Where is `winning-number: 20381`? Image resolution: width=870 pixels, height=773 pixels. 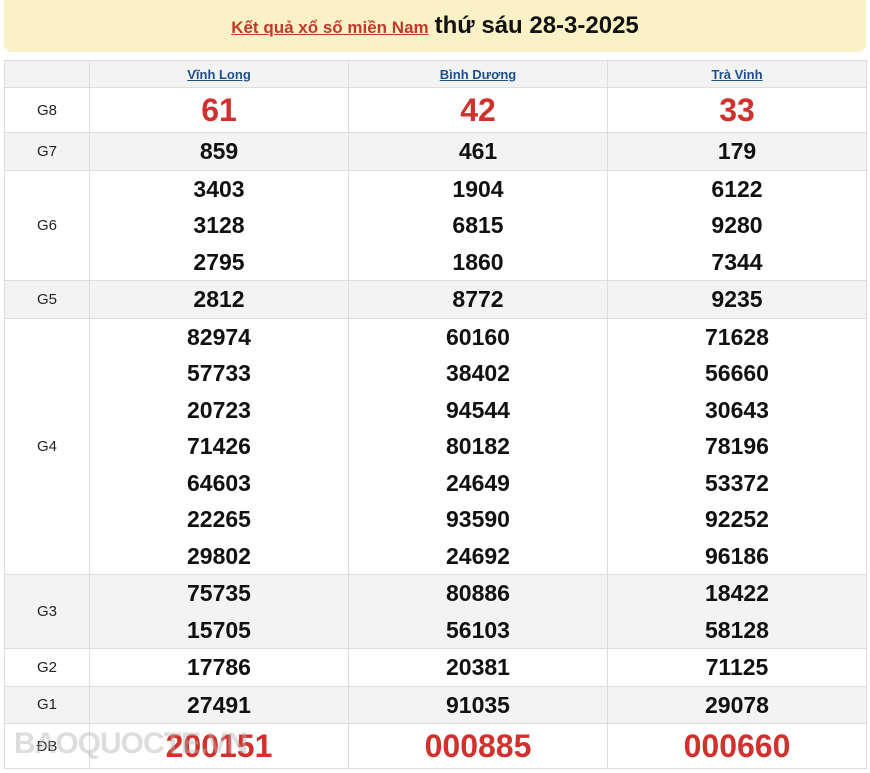 winning-number: 20381 is located at coordinates (478, 667).